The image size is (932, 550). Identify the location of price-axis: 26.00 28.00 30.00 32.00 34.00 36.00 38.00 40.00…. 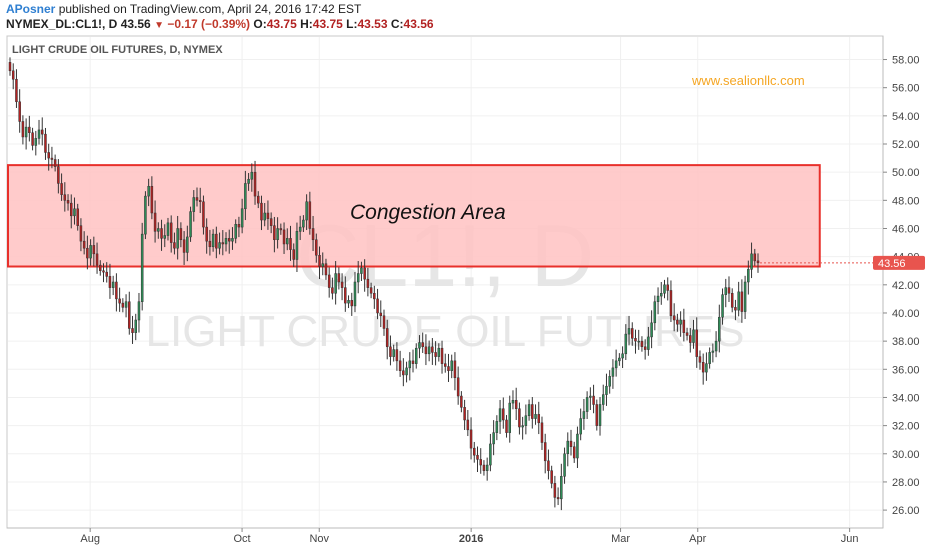
(901, 282).